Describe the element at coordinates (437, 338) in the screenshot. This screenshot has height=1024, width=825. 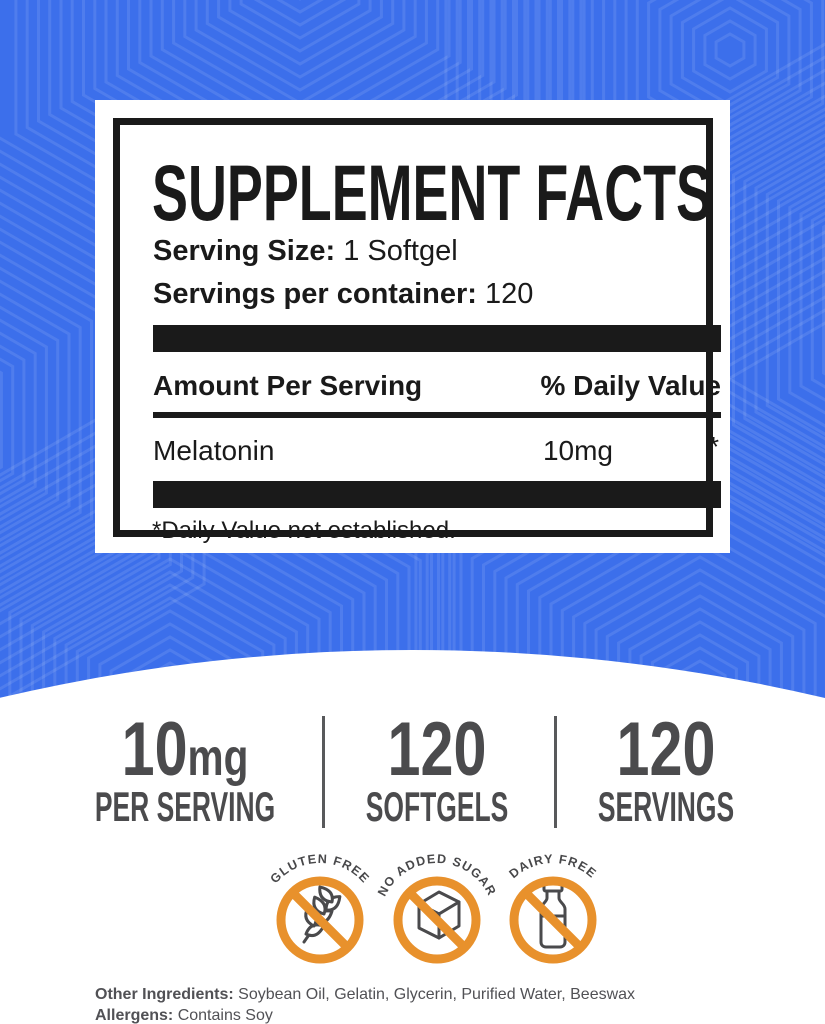
I see `divider-bar-top` at that location.